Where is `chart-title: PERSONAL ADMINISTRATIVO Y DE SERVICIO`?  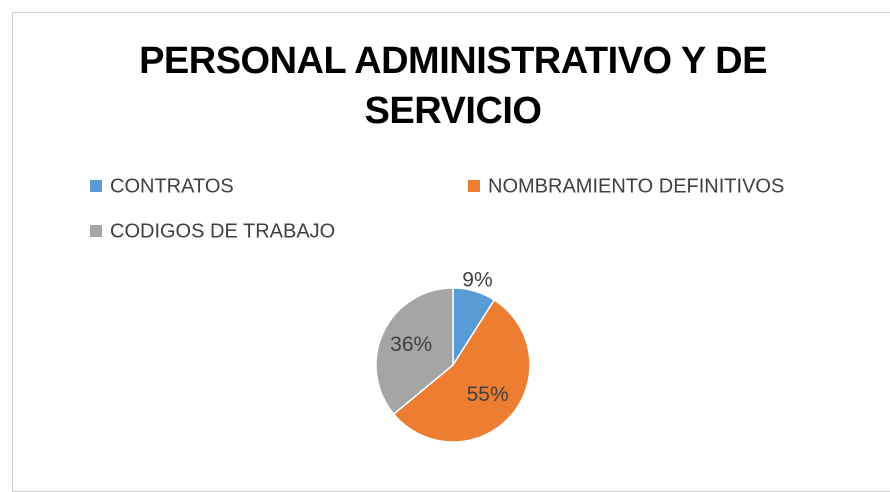
chart-title: PERSONAL ADMINISTRATIVO Y DE SERVICIO is located at coordinates (453, 86).